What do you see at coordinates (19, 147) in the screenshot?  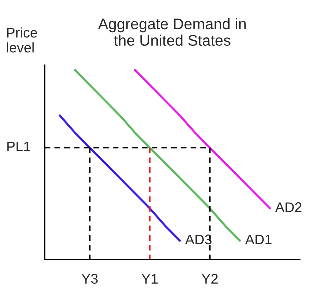 I see `text: PL1` at bounding box center [19, 147].